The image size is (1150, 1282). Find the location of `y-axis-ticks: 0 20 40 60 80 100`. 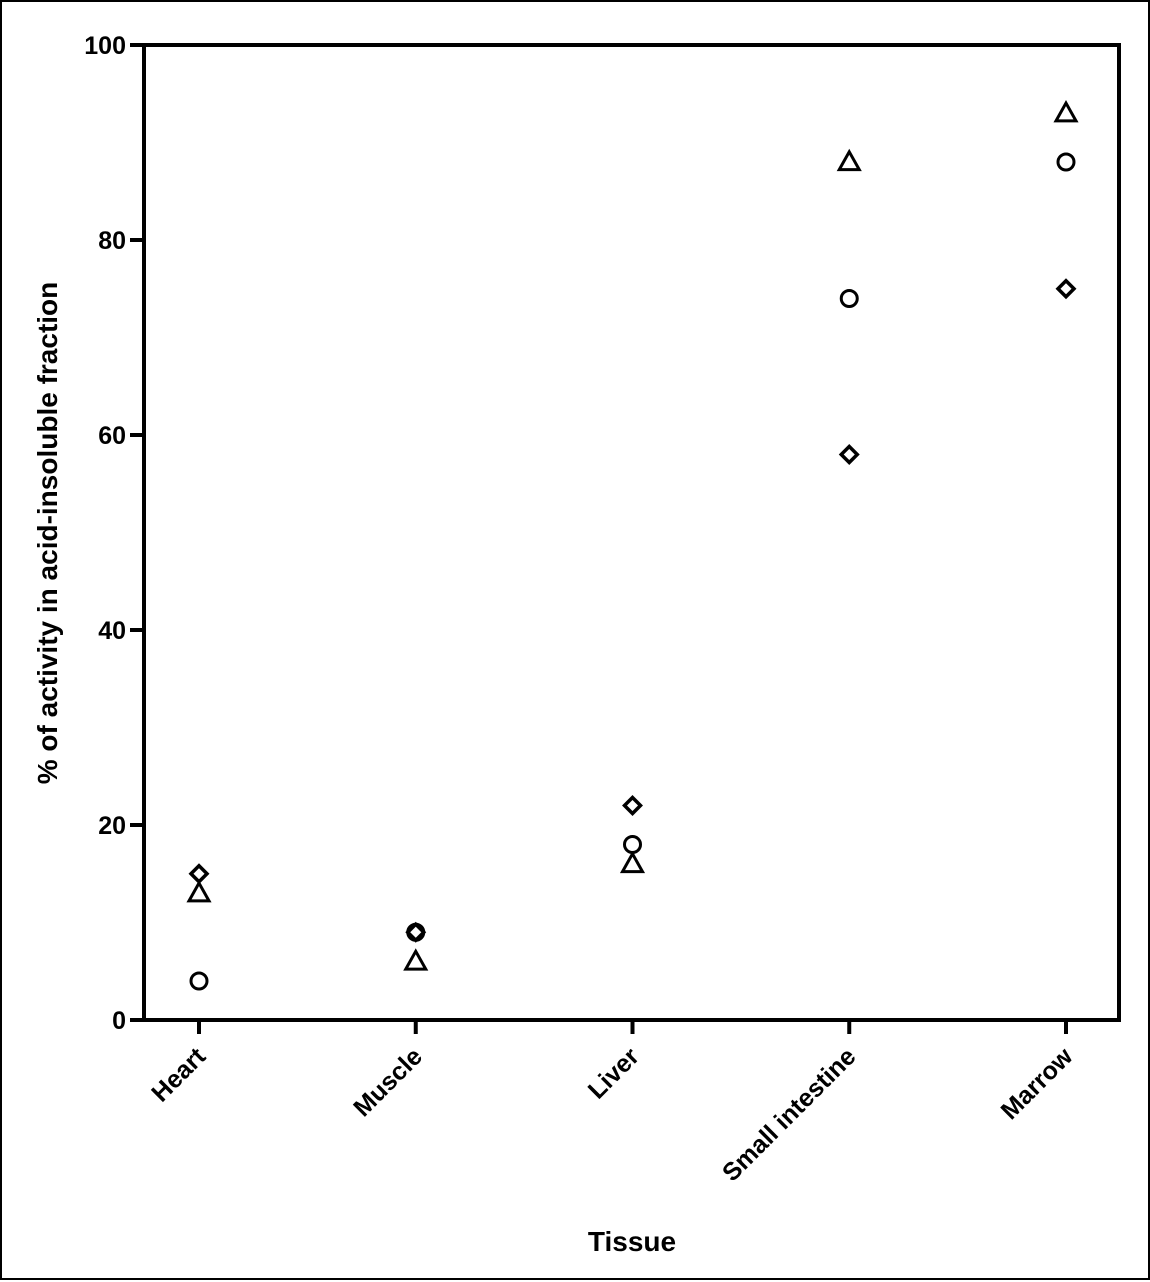

y-axis-ticks: 0 20 40 60 80 100 is located at coordinates (114, 533).